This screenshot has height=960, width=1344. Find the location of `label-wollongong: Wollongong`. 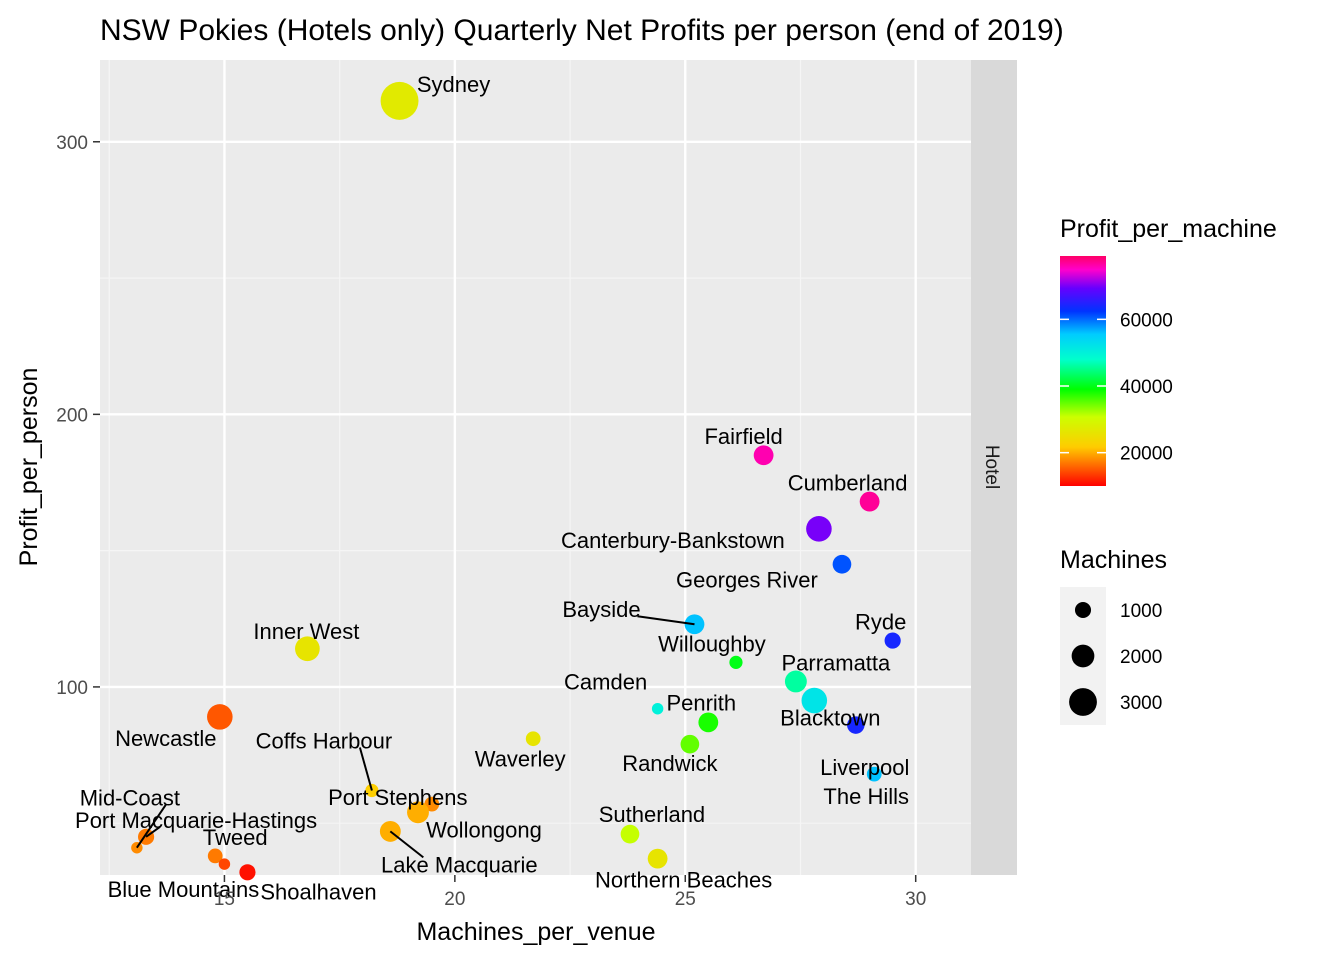

label-wollongong: Wollongong is located at coordinates (484, 829).